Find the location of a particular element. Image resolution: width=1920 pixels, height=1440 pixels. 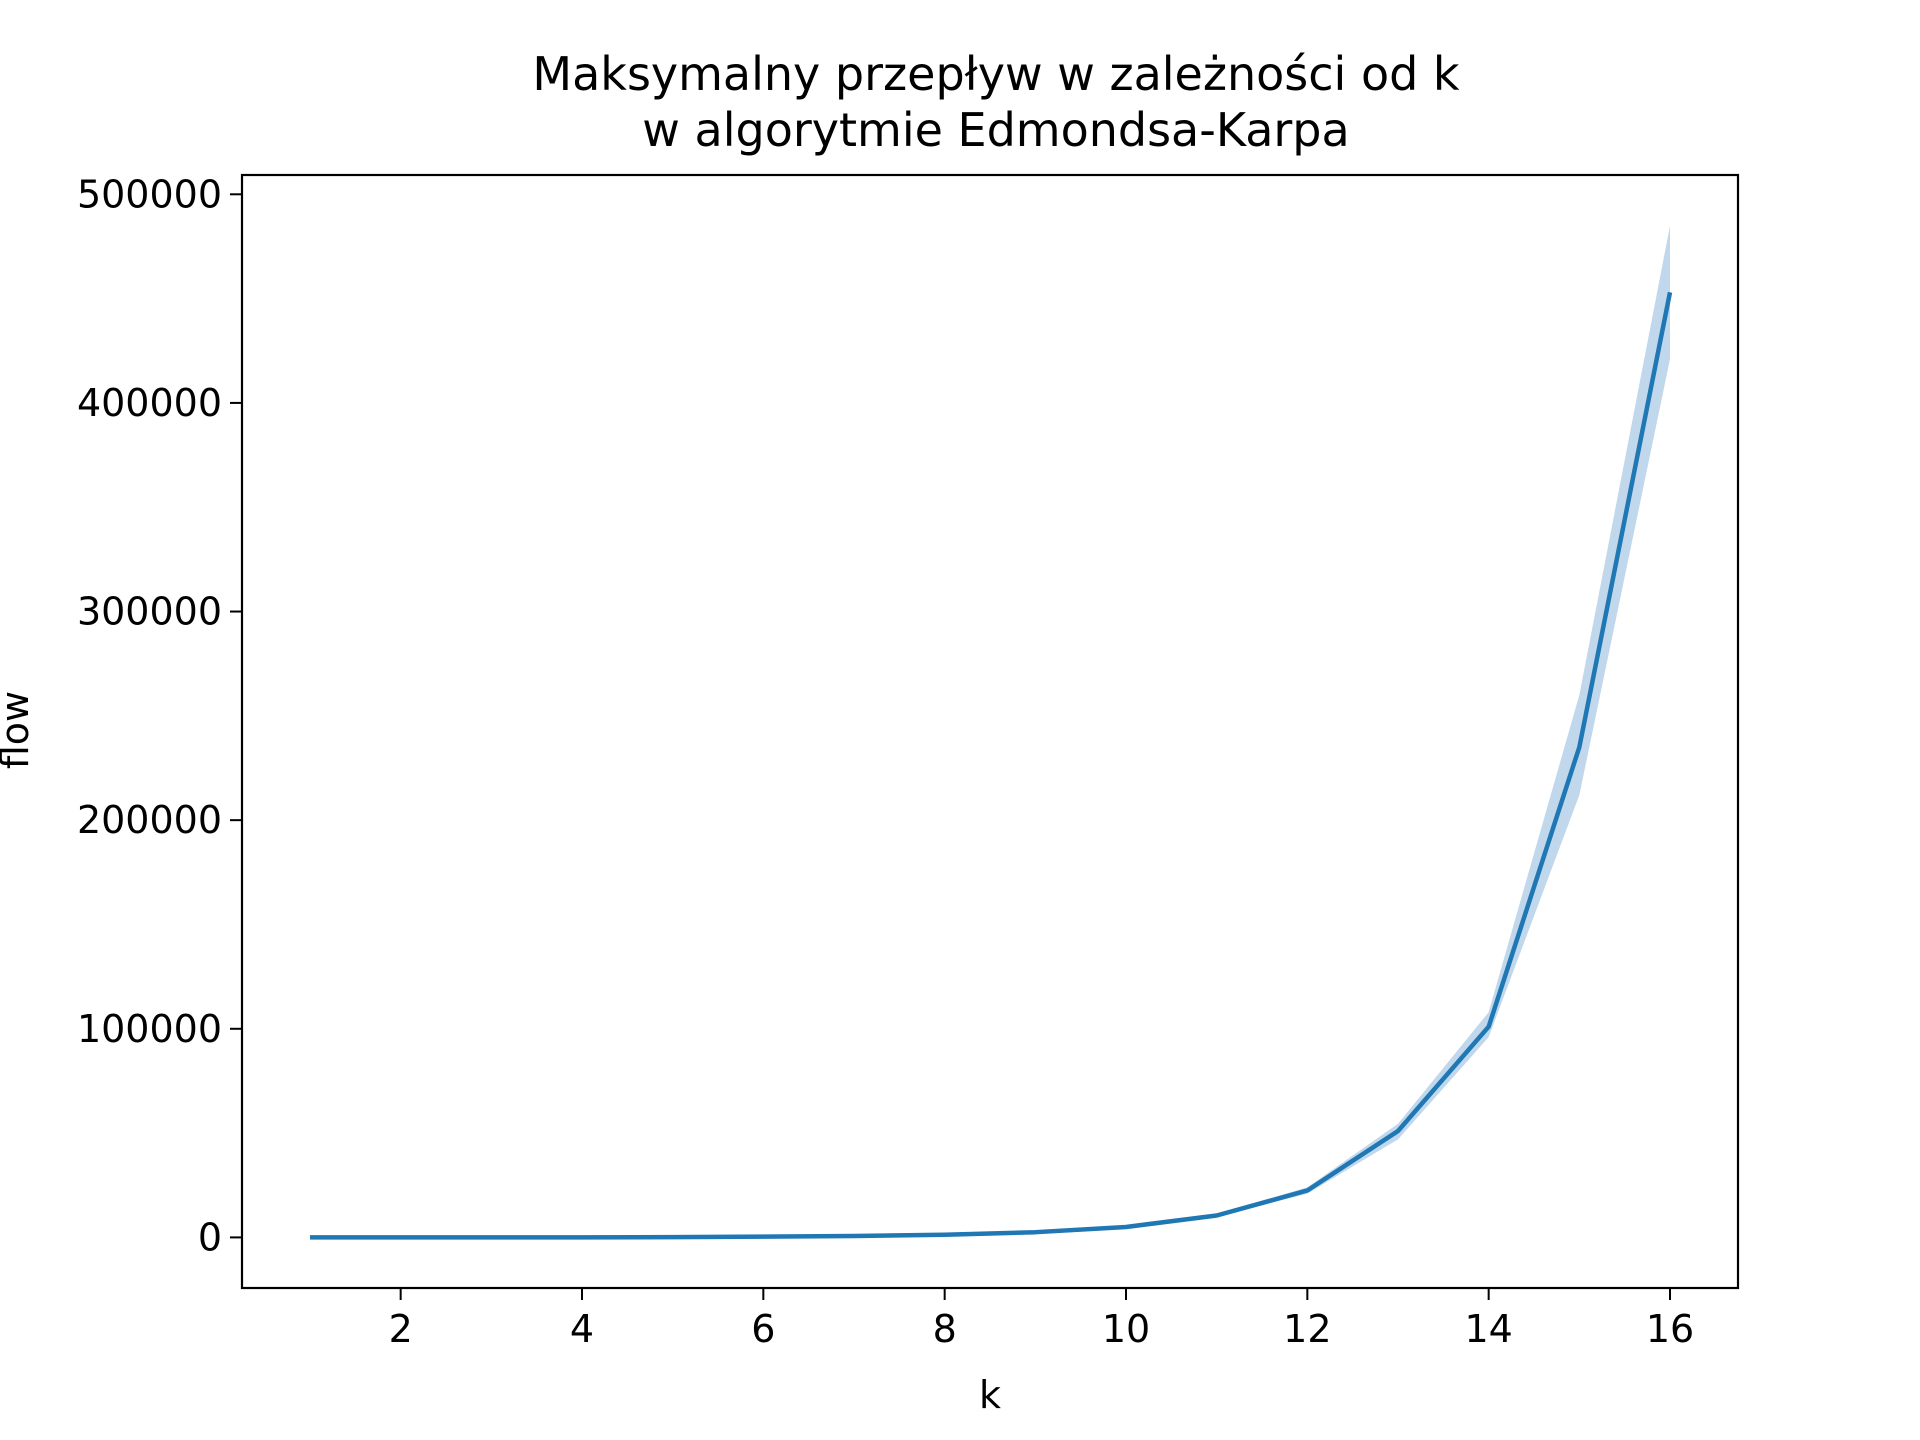

x-tick-label: 8 is located at coordinates (945, 1329).